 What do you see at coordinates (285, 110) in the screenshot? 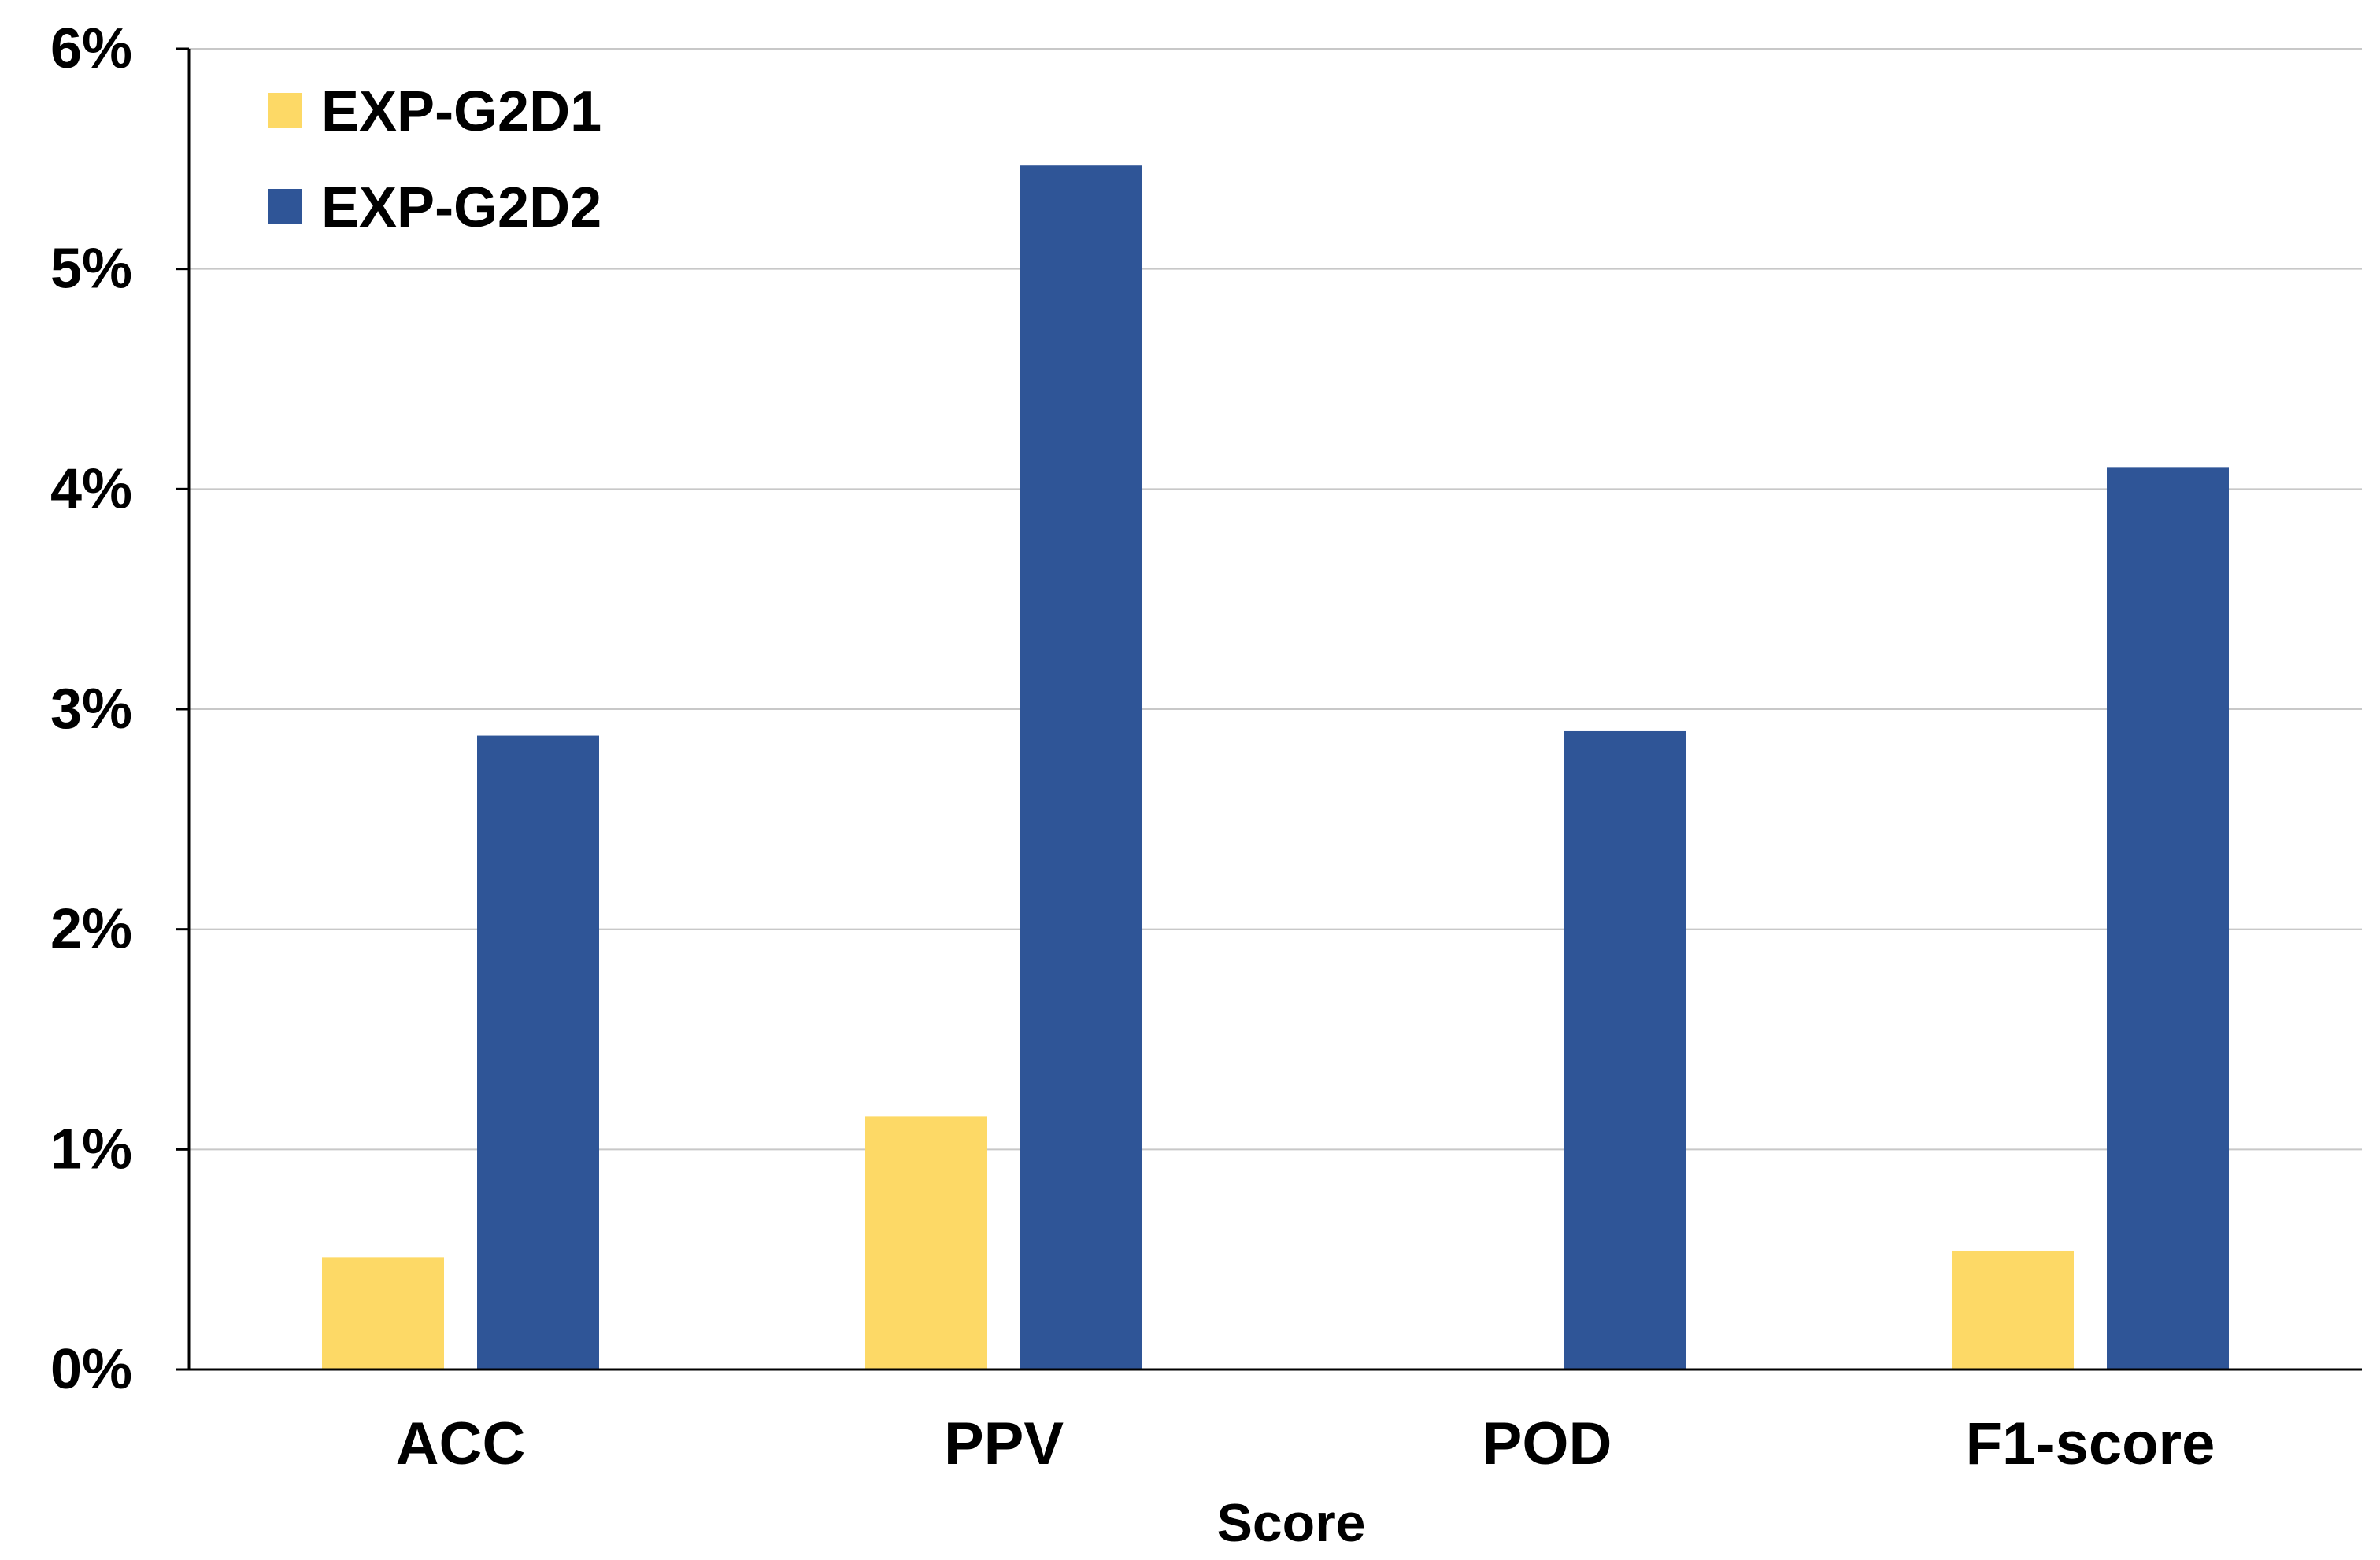
I see `legend-swatch-exp-g2d1` at bounding box center [285, 110].